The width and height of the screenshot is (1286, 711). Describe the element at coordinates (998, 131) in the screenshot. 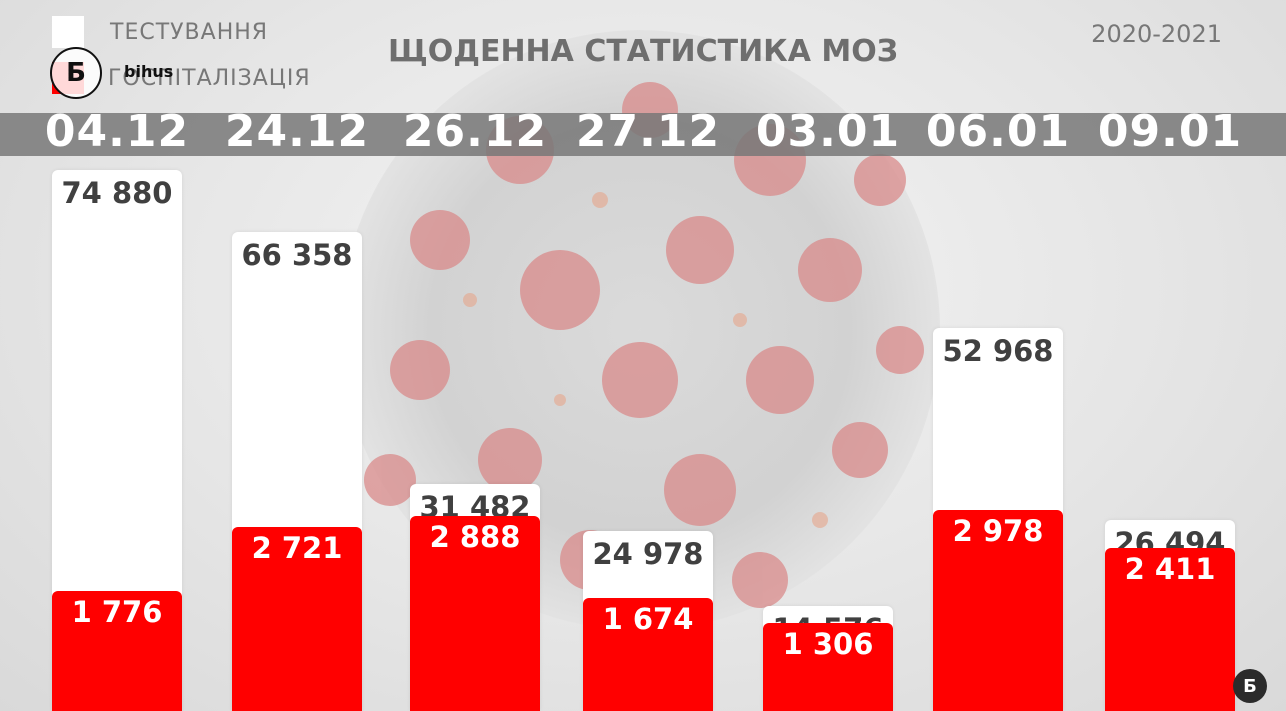

I see `date-label: 06.01` at that location.